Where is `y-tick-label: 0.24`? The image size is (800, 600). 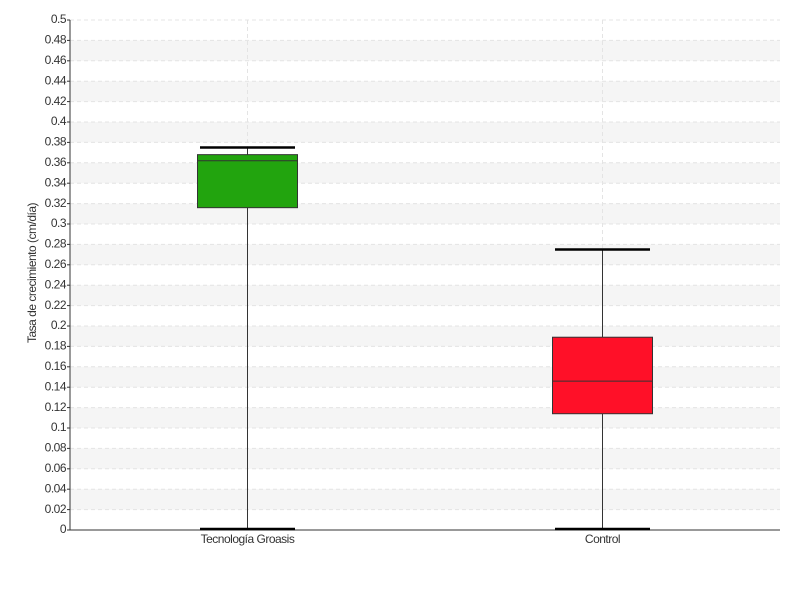 y-tick-label: 0.24 is located at coordinates (56, 284).